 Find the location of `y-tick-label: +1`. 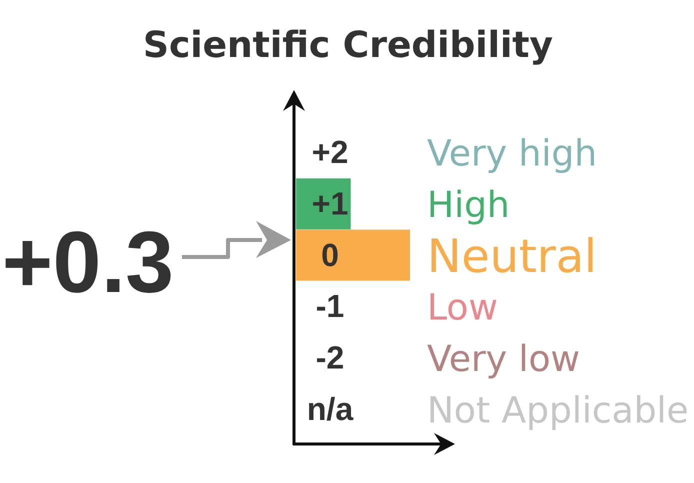

y-tick-label: +1 is located at coordinates (330, 204).